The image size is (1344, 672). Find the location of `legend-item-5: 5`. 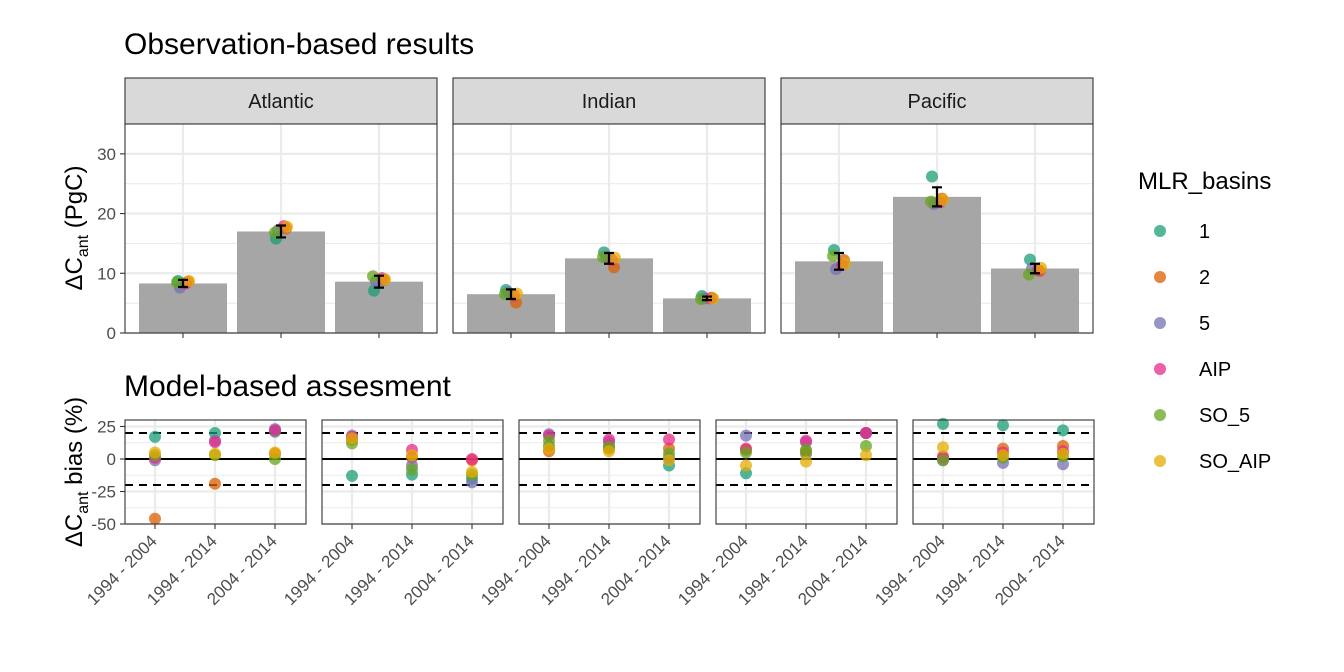

legend-item-5: 5 is located at coordinates (1182, 324).